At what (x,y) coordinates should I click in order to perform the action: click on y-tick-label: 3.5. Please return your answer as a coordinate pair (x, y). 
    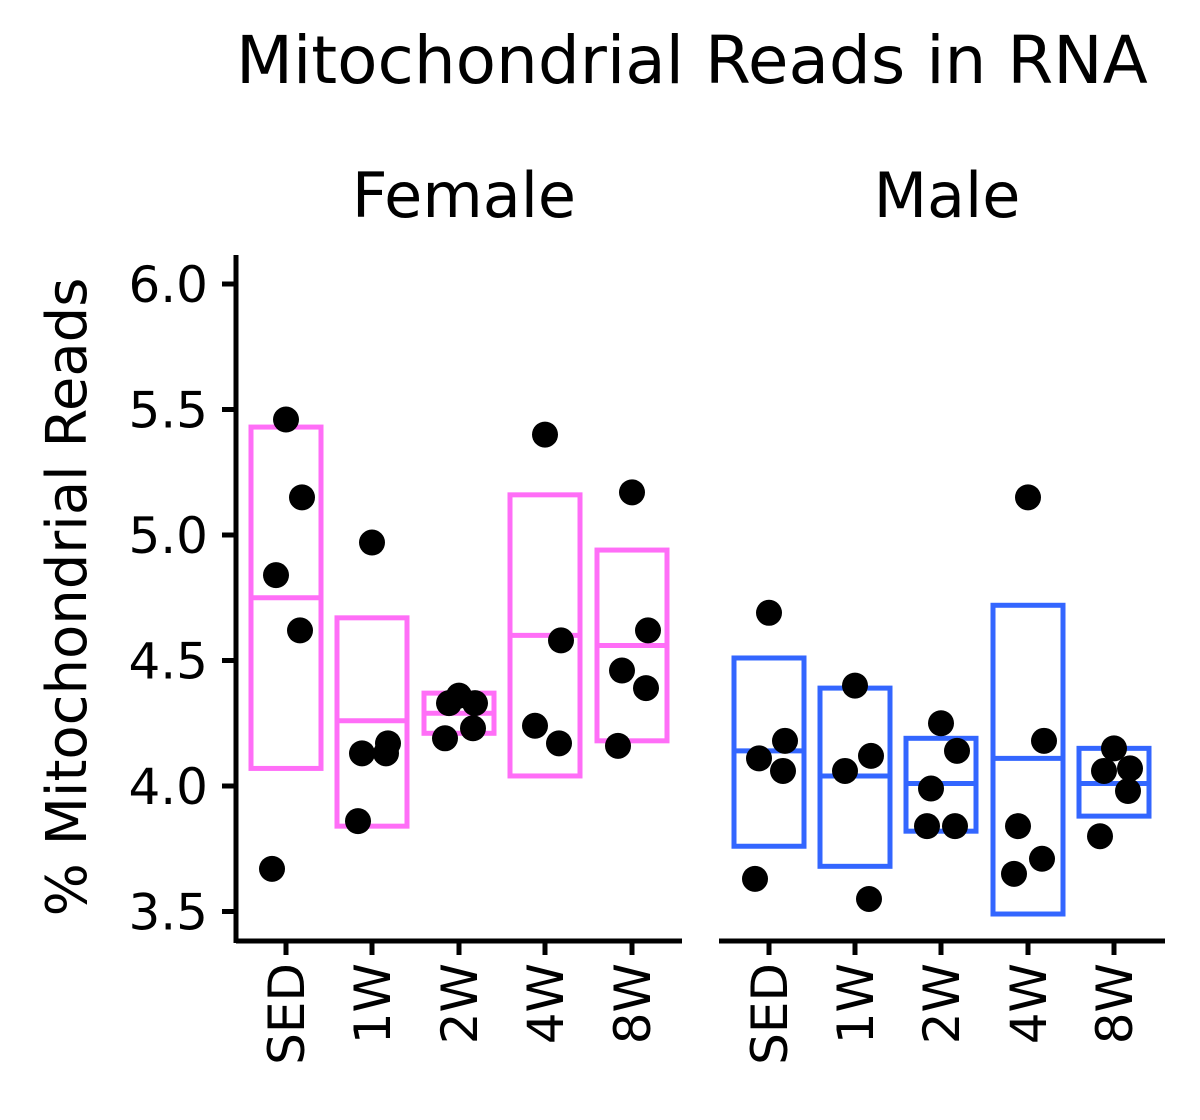
    Looking at the image, I should click on (168, 913).